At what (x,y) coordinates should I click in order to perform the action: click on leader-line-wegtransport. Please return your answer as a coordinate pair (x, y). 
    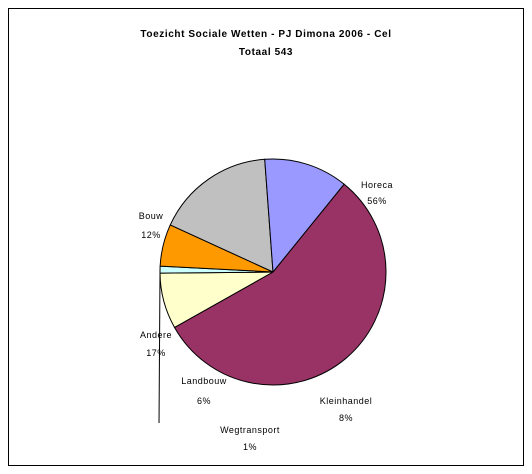
    Looking at the image, I should click on (159, 346).